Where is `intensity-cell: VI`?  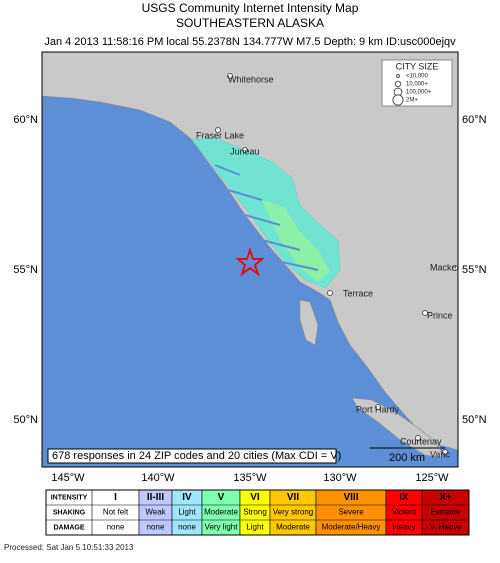 intensity-cell: VI is located at coordinates (255, 497).